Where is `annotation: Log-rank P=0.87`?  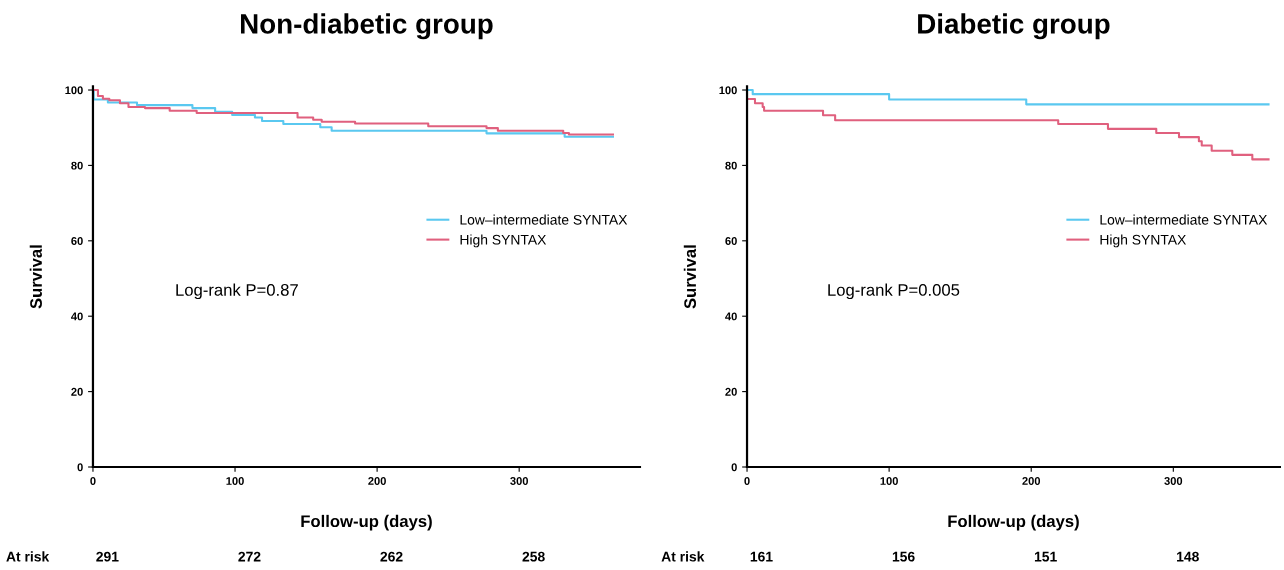 annotation: Log-rank P=0.87 is located at coordinates (237, 291).